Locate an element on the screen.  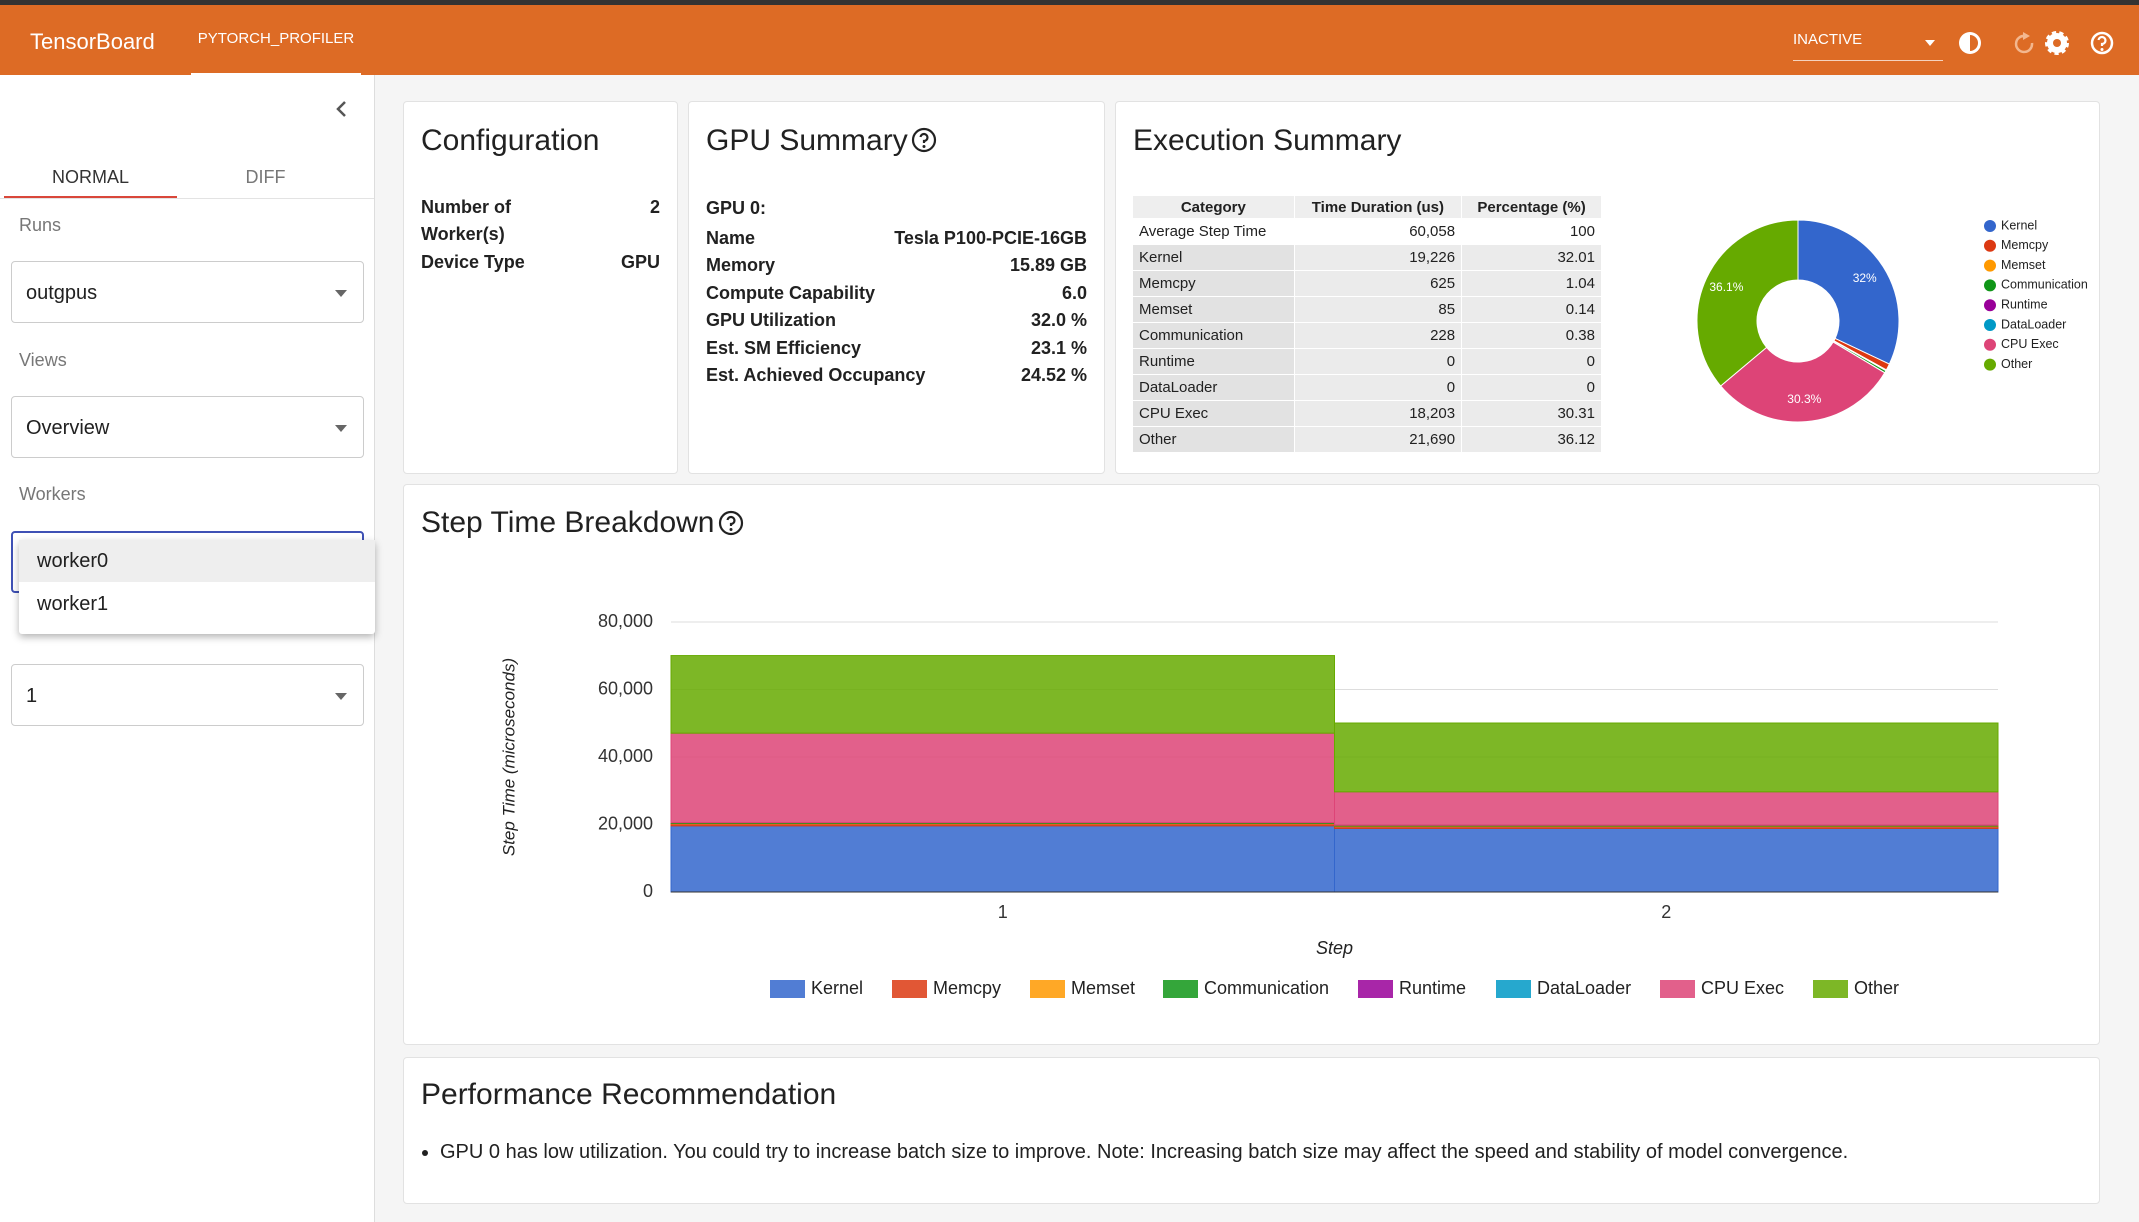
table-cell: 625 is located at coordinates (1378, 283).